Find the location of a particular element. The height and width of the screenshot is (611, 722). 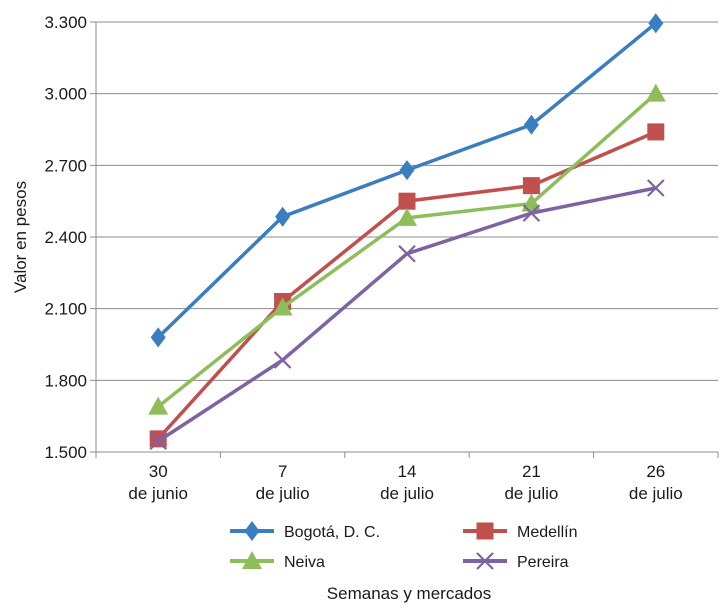

y-axis-label: Valor en pesos is located at coordinates (20, 237).